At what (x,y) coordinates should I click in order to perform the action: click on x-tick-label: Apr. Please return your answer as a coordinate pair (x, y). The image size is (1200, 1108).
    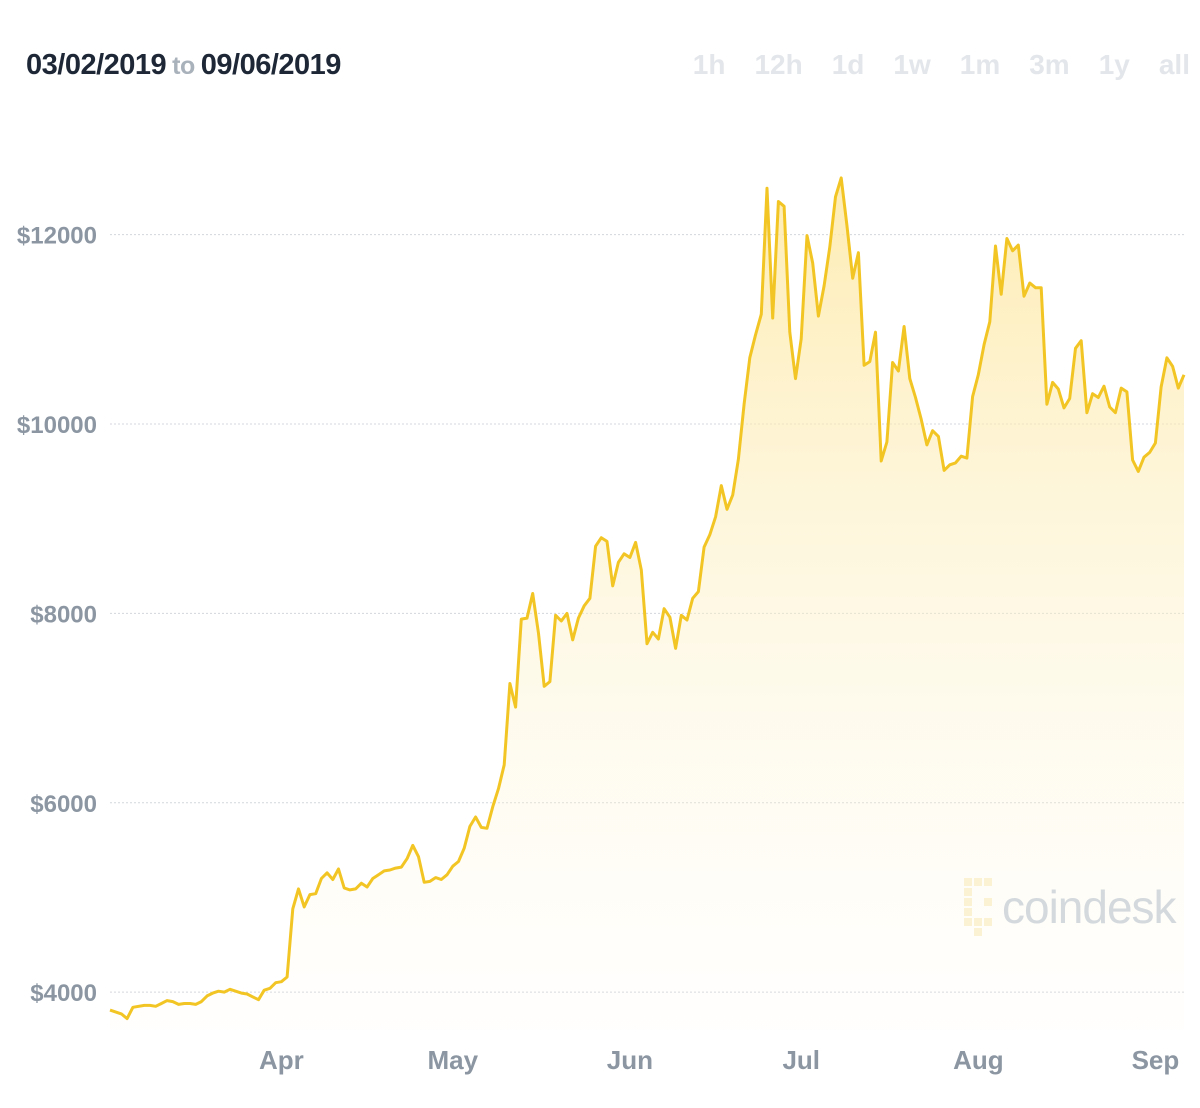
    Looking at the image, I should click on (281, 1060).